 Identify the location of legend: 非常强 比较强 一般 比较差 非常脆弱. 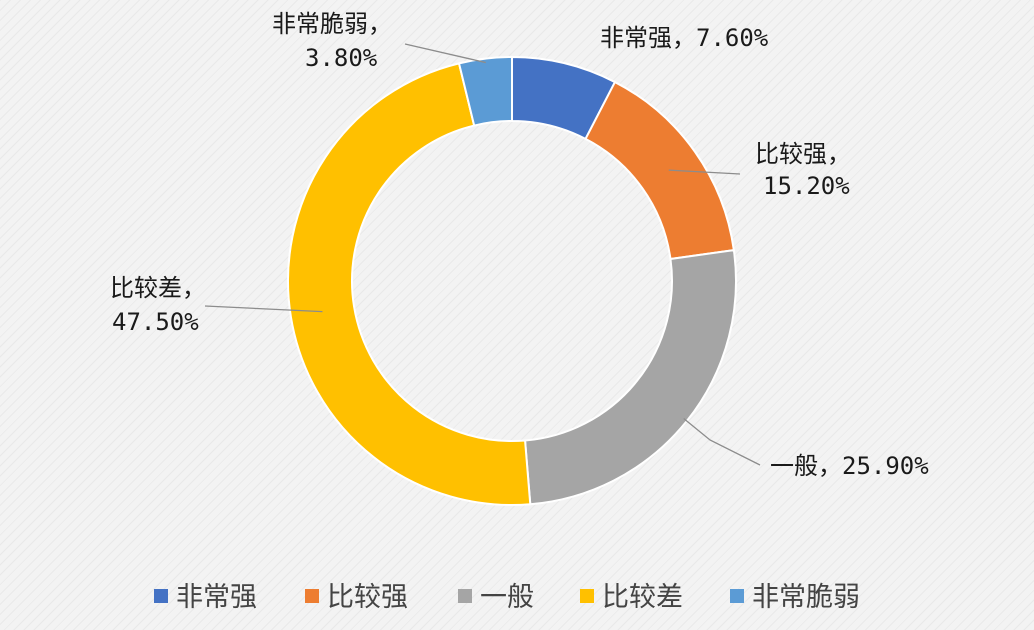
(507, 597).